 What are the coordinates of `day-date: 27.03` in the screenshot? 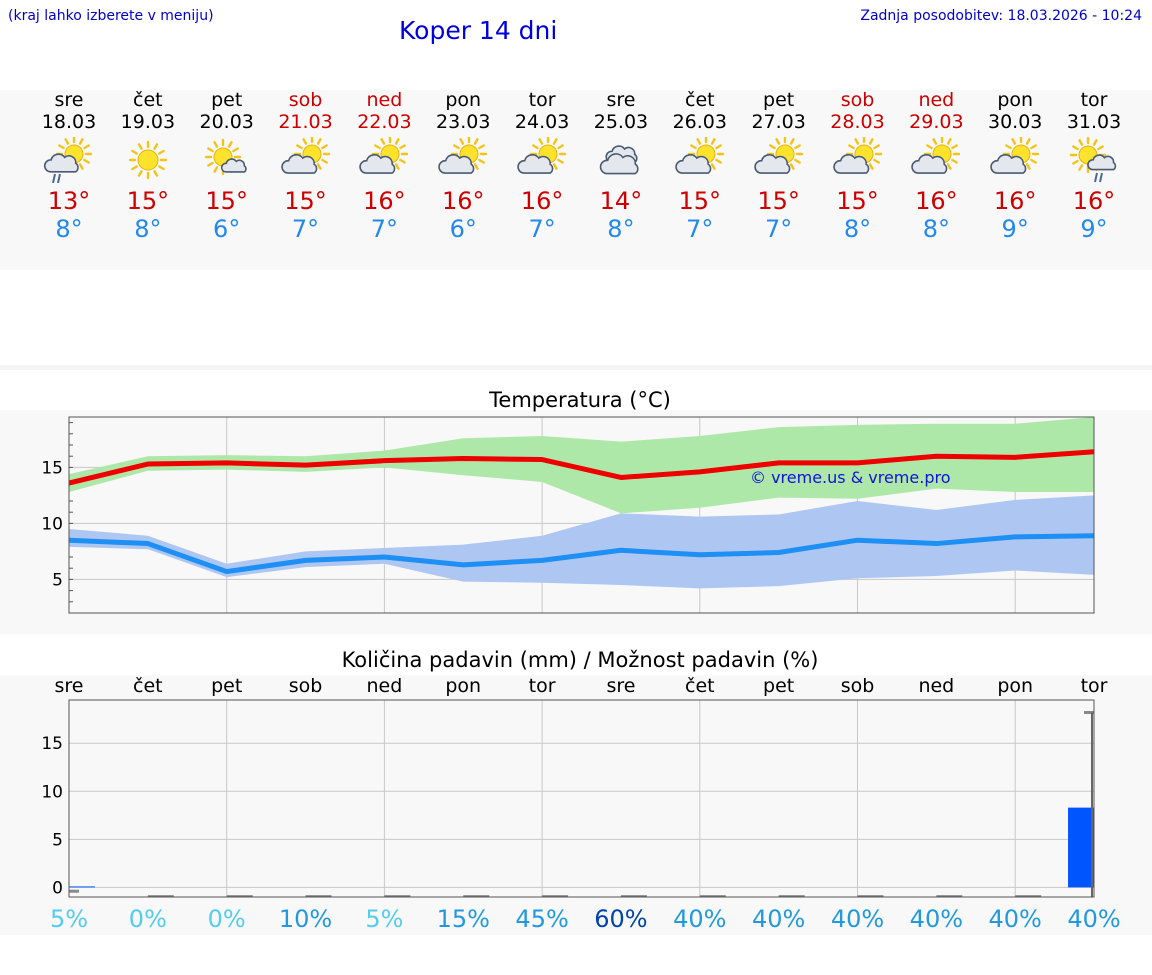 It's located at (778, 122).